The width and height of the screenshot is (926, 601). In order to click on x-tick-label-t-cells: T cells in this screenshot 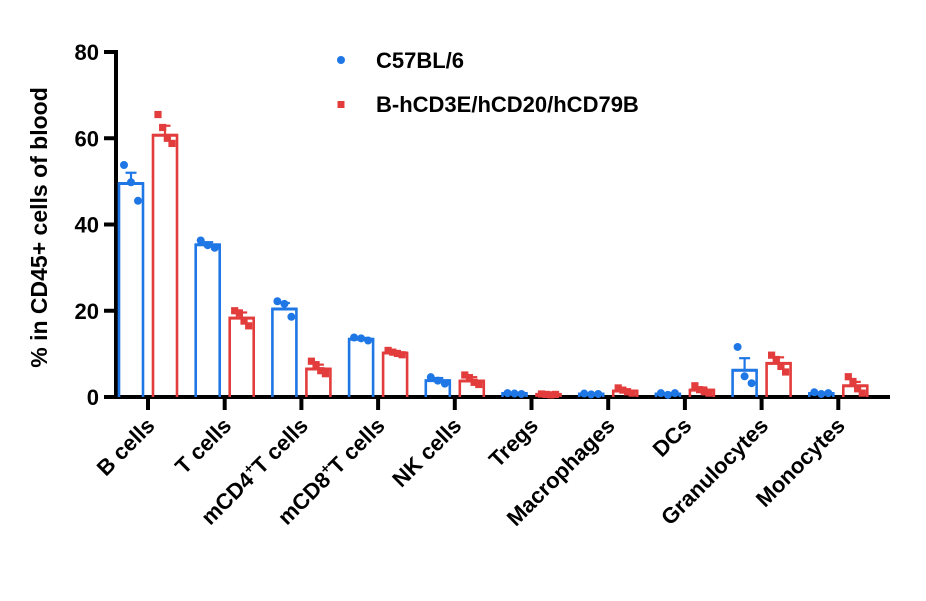, I will do `click(203, 446)`.